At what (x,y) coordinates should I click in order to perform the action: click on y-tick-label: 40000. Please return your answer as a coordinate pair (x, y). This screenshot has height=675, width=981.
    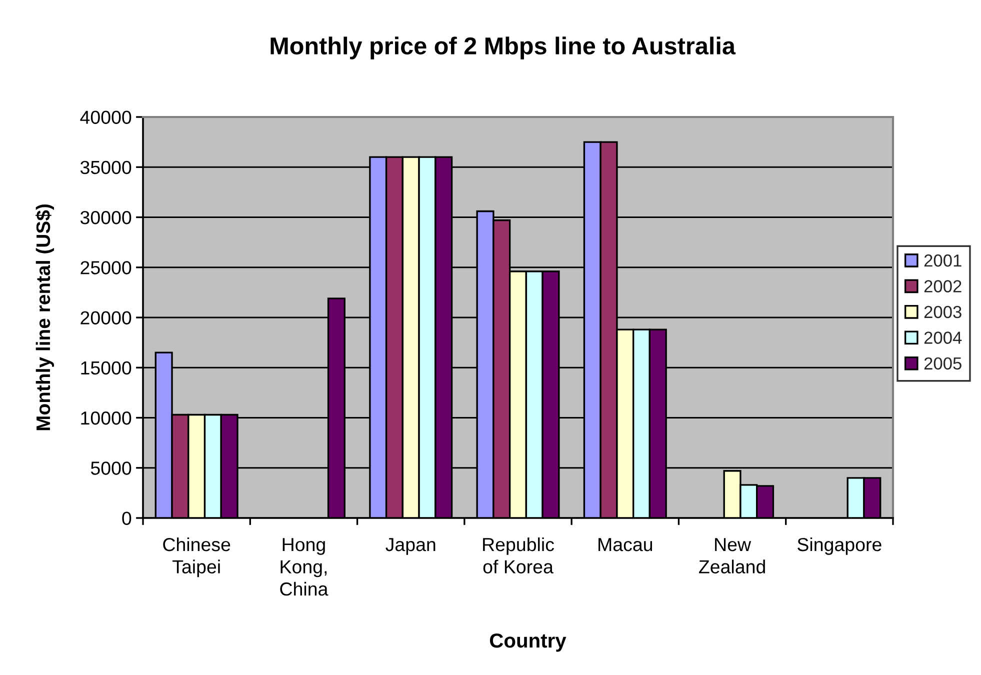
    Looking at the image, I should click on (106, 117).